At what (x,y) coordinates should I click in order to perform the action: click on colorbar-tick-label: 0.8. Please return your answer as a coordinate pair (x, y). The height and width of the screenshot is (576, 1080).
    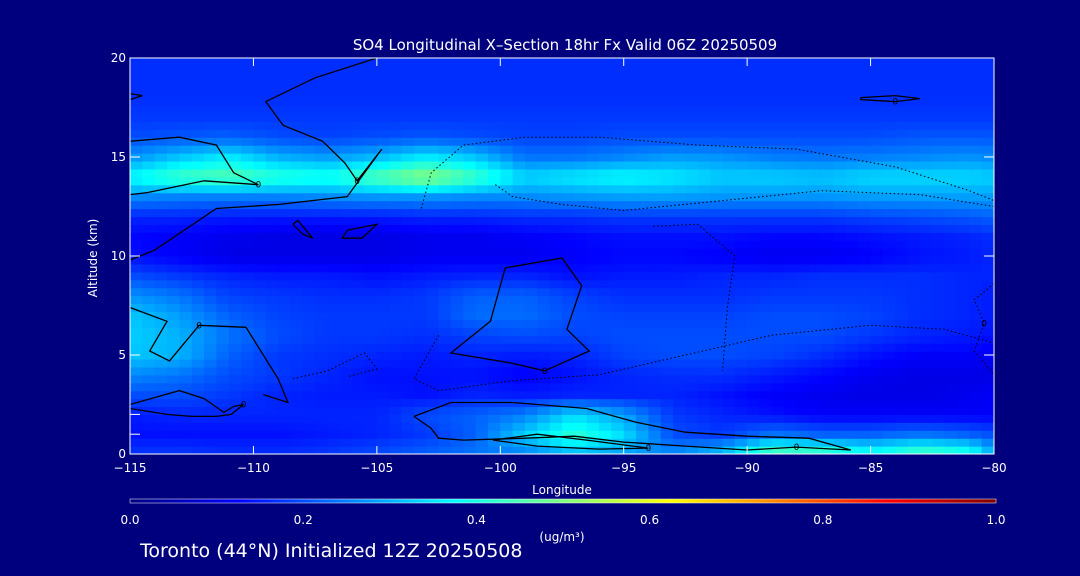
    Looking at the image, I should click on (822, 520).